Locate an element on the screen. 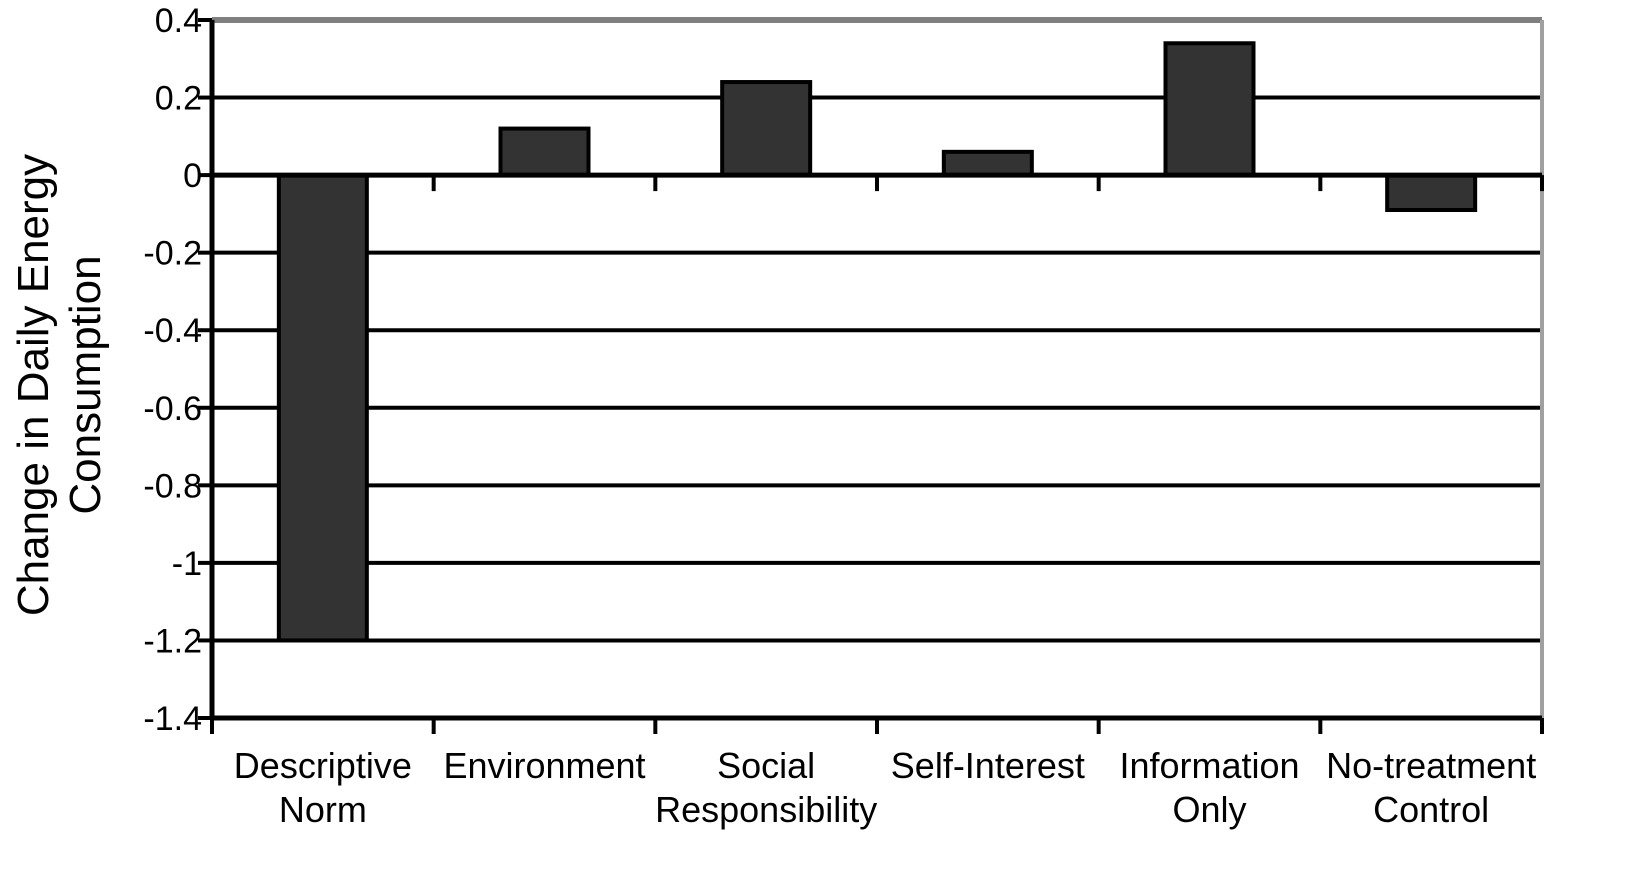 This screenshot has height=874, width=1646. x-category-label-line: Self-Interest is located at coordinates (988, 765).